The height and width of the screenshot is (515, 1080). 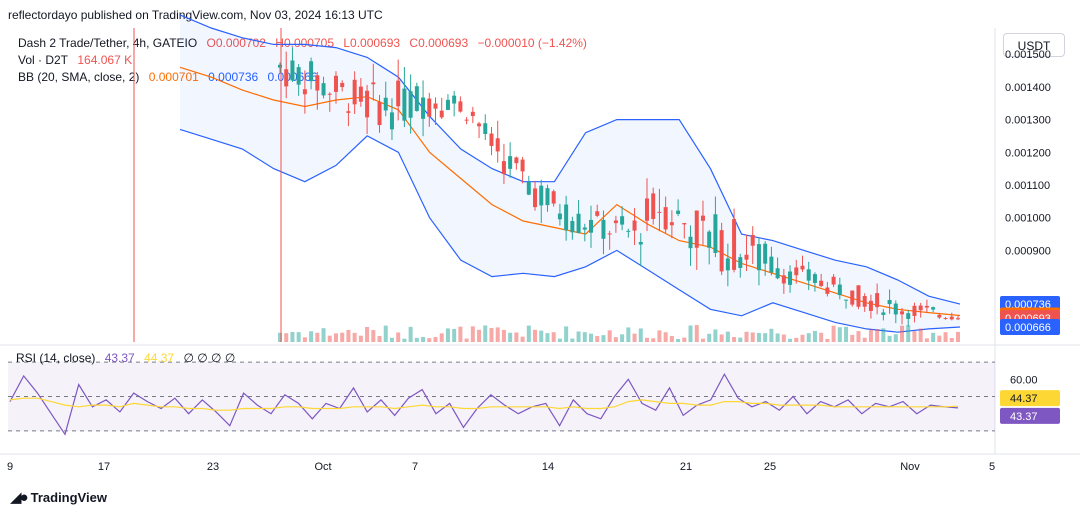 What do you see at coordinates (1034, 45) in the screenshot?
I see `currency-button: USDT` at bounding box center [1034, 45].